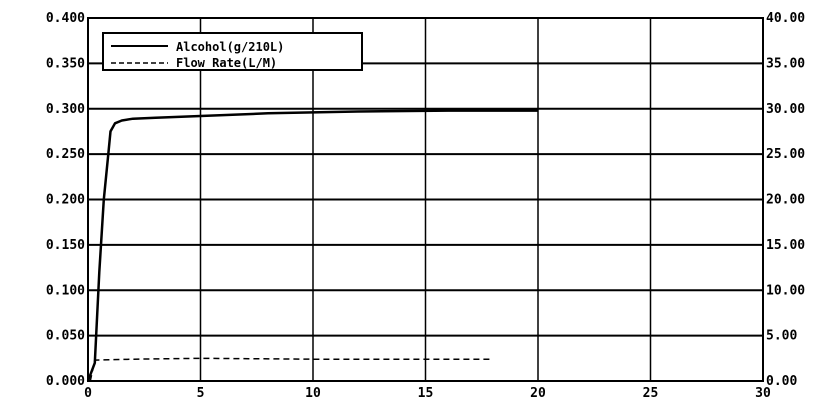 This screenshot has height=407, width=831. What do you see at coordinates (651, 393) in the screenshot?
I see `x-tick-label: 25` at bounding box center [651, 393].